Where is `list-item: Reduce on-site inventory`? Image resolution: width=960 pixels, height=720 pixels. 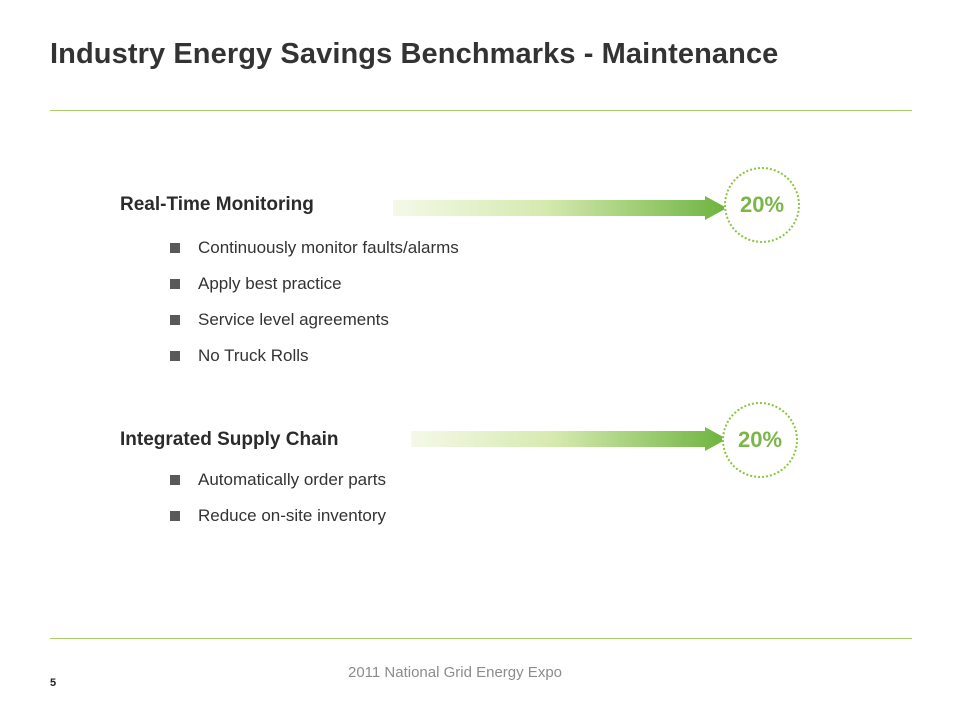
list-item: Reduce on-site inventory is located at coordinates (278, 524).